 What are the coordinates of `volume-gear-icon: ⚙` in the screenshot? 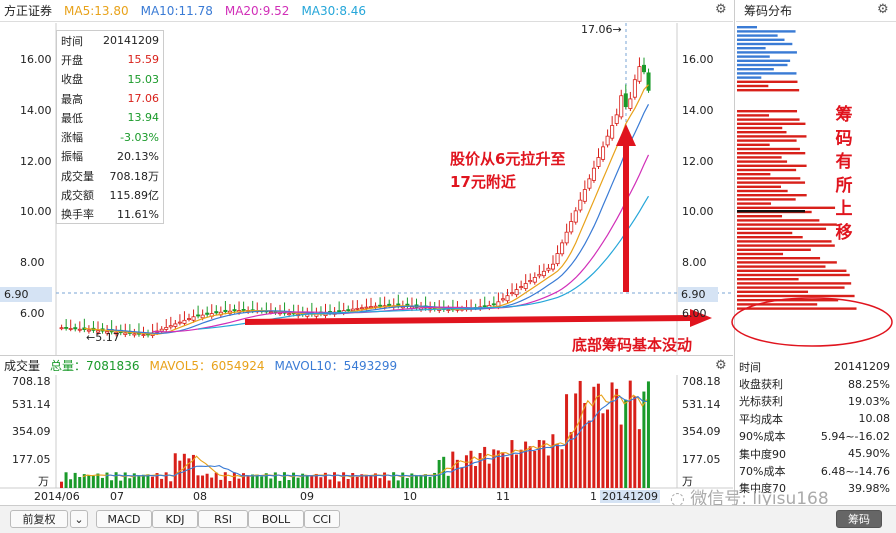 It's located at (721, 365).